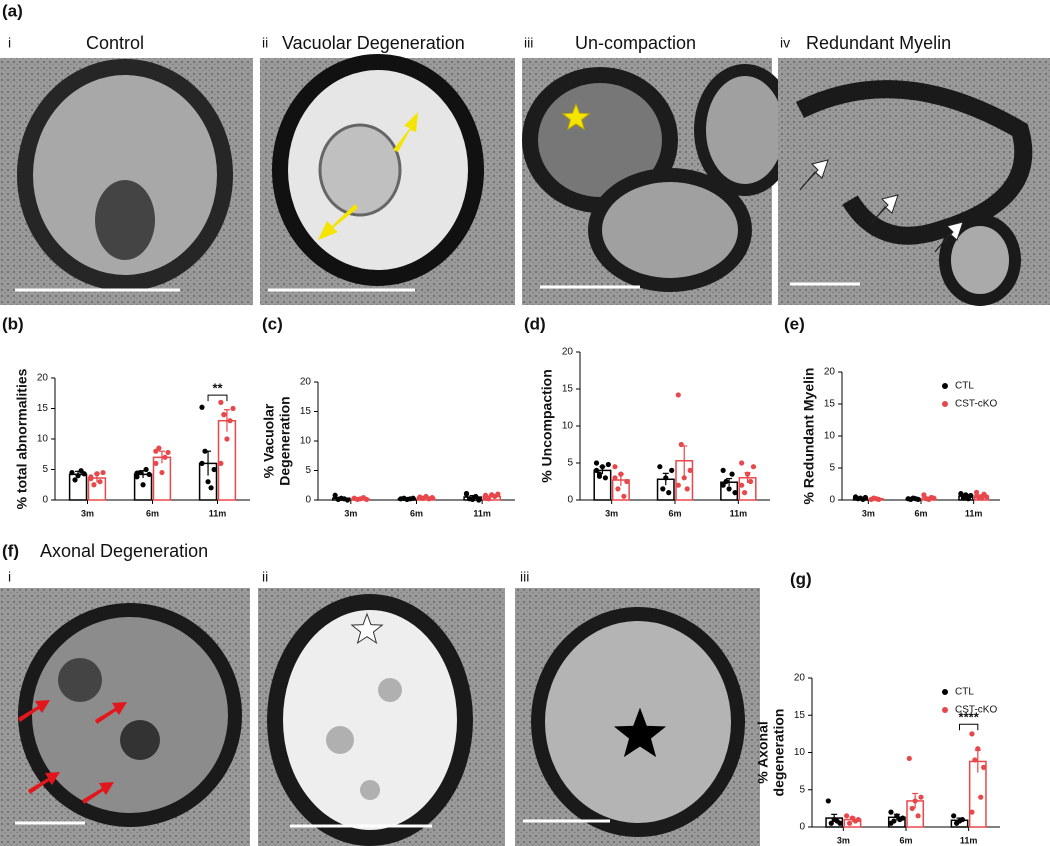 This screenshot has height=846, width=1050. Describe the element at coordinates (10, 550) in the screenshot. I see `panel-label: (f)` at that location.